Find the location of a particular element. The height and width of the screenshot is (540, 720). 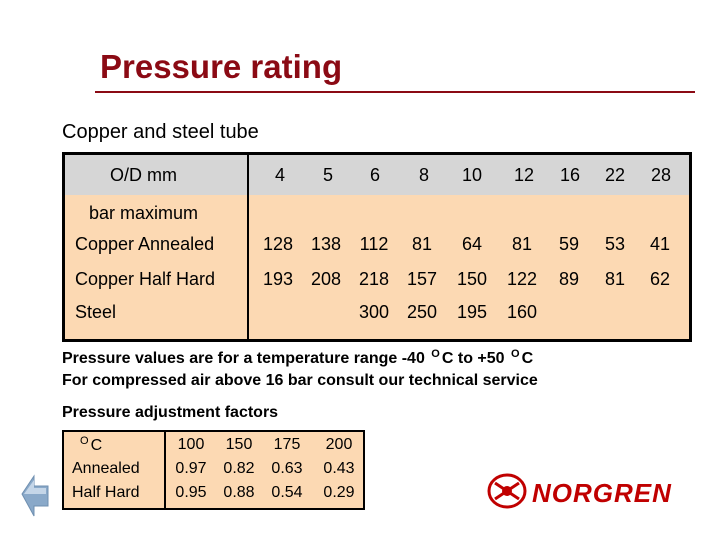

section-label: bar maximum is located at coordinates (144, 213).